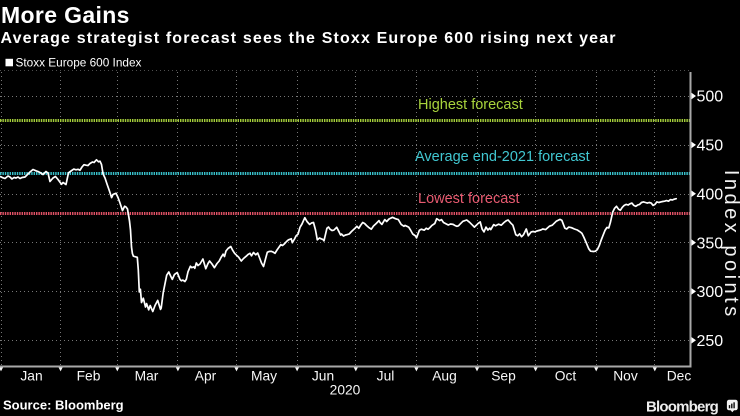 Image resolution: width=740 pixels, height=416 pixels. I want to click on svg-text: 350, so click(710, 243).